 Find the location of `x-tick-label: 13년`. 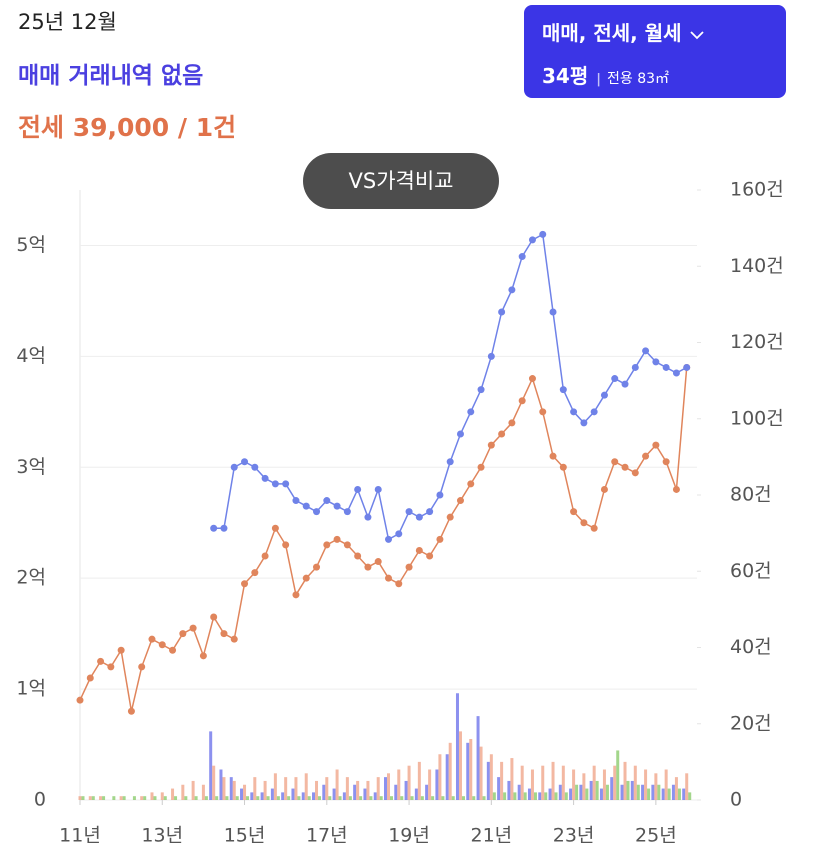

x-tick-label: 13년 is located at coordinates (162, 836).